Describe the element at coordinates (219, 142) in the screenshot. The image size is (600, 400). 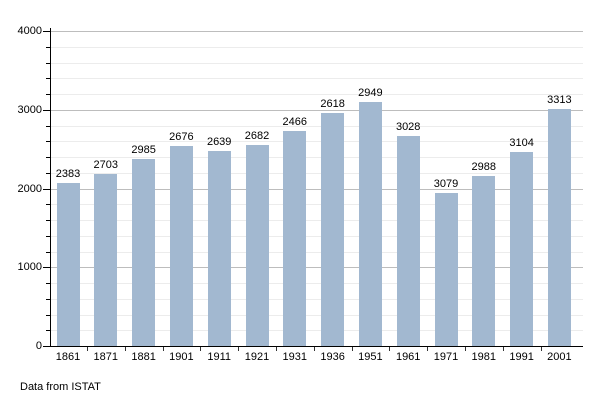
I see `bar-value-label: 2639` at that location.